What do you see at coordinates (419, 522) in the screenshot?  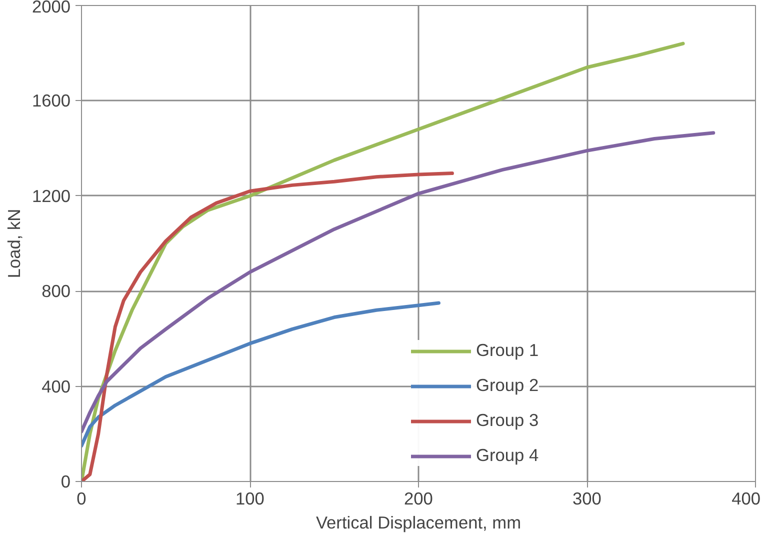 I see `x-axis-title: Vertical Displacement, mm` at bounding box center [419, 522].